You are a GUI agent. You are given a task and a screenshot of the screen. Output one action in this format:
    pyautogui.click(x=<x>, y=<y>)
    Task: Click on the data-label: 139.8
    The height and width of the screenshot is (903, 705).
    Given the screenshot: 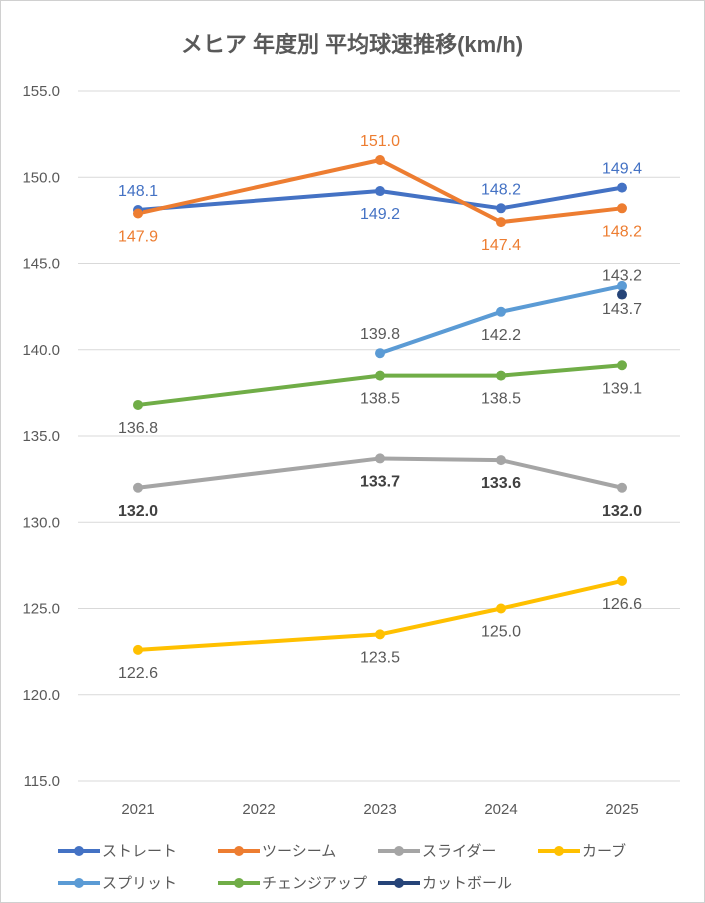 What is the action you would take?
    pyautogui.click(x=380, y=334)
    